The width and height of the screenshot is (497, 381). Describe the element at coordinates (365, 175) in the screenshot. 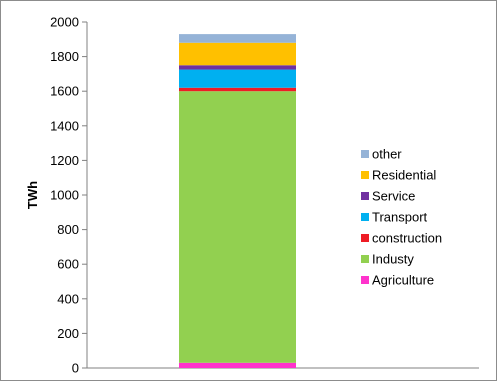

I see `legend-swatch-residential` at that location.